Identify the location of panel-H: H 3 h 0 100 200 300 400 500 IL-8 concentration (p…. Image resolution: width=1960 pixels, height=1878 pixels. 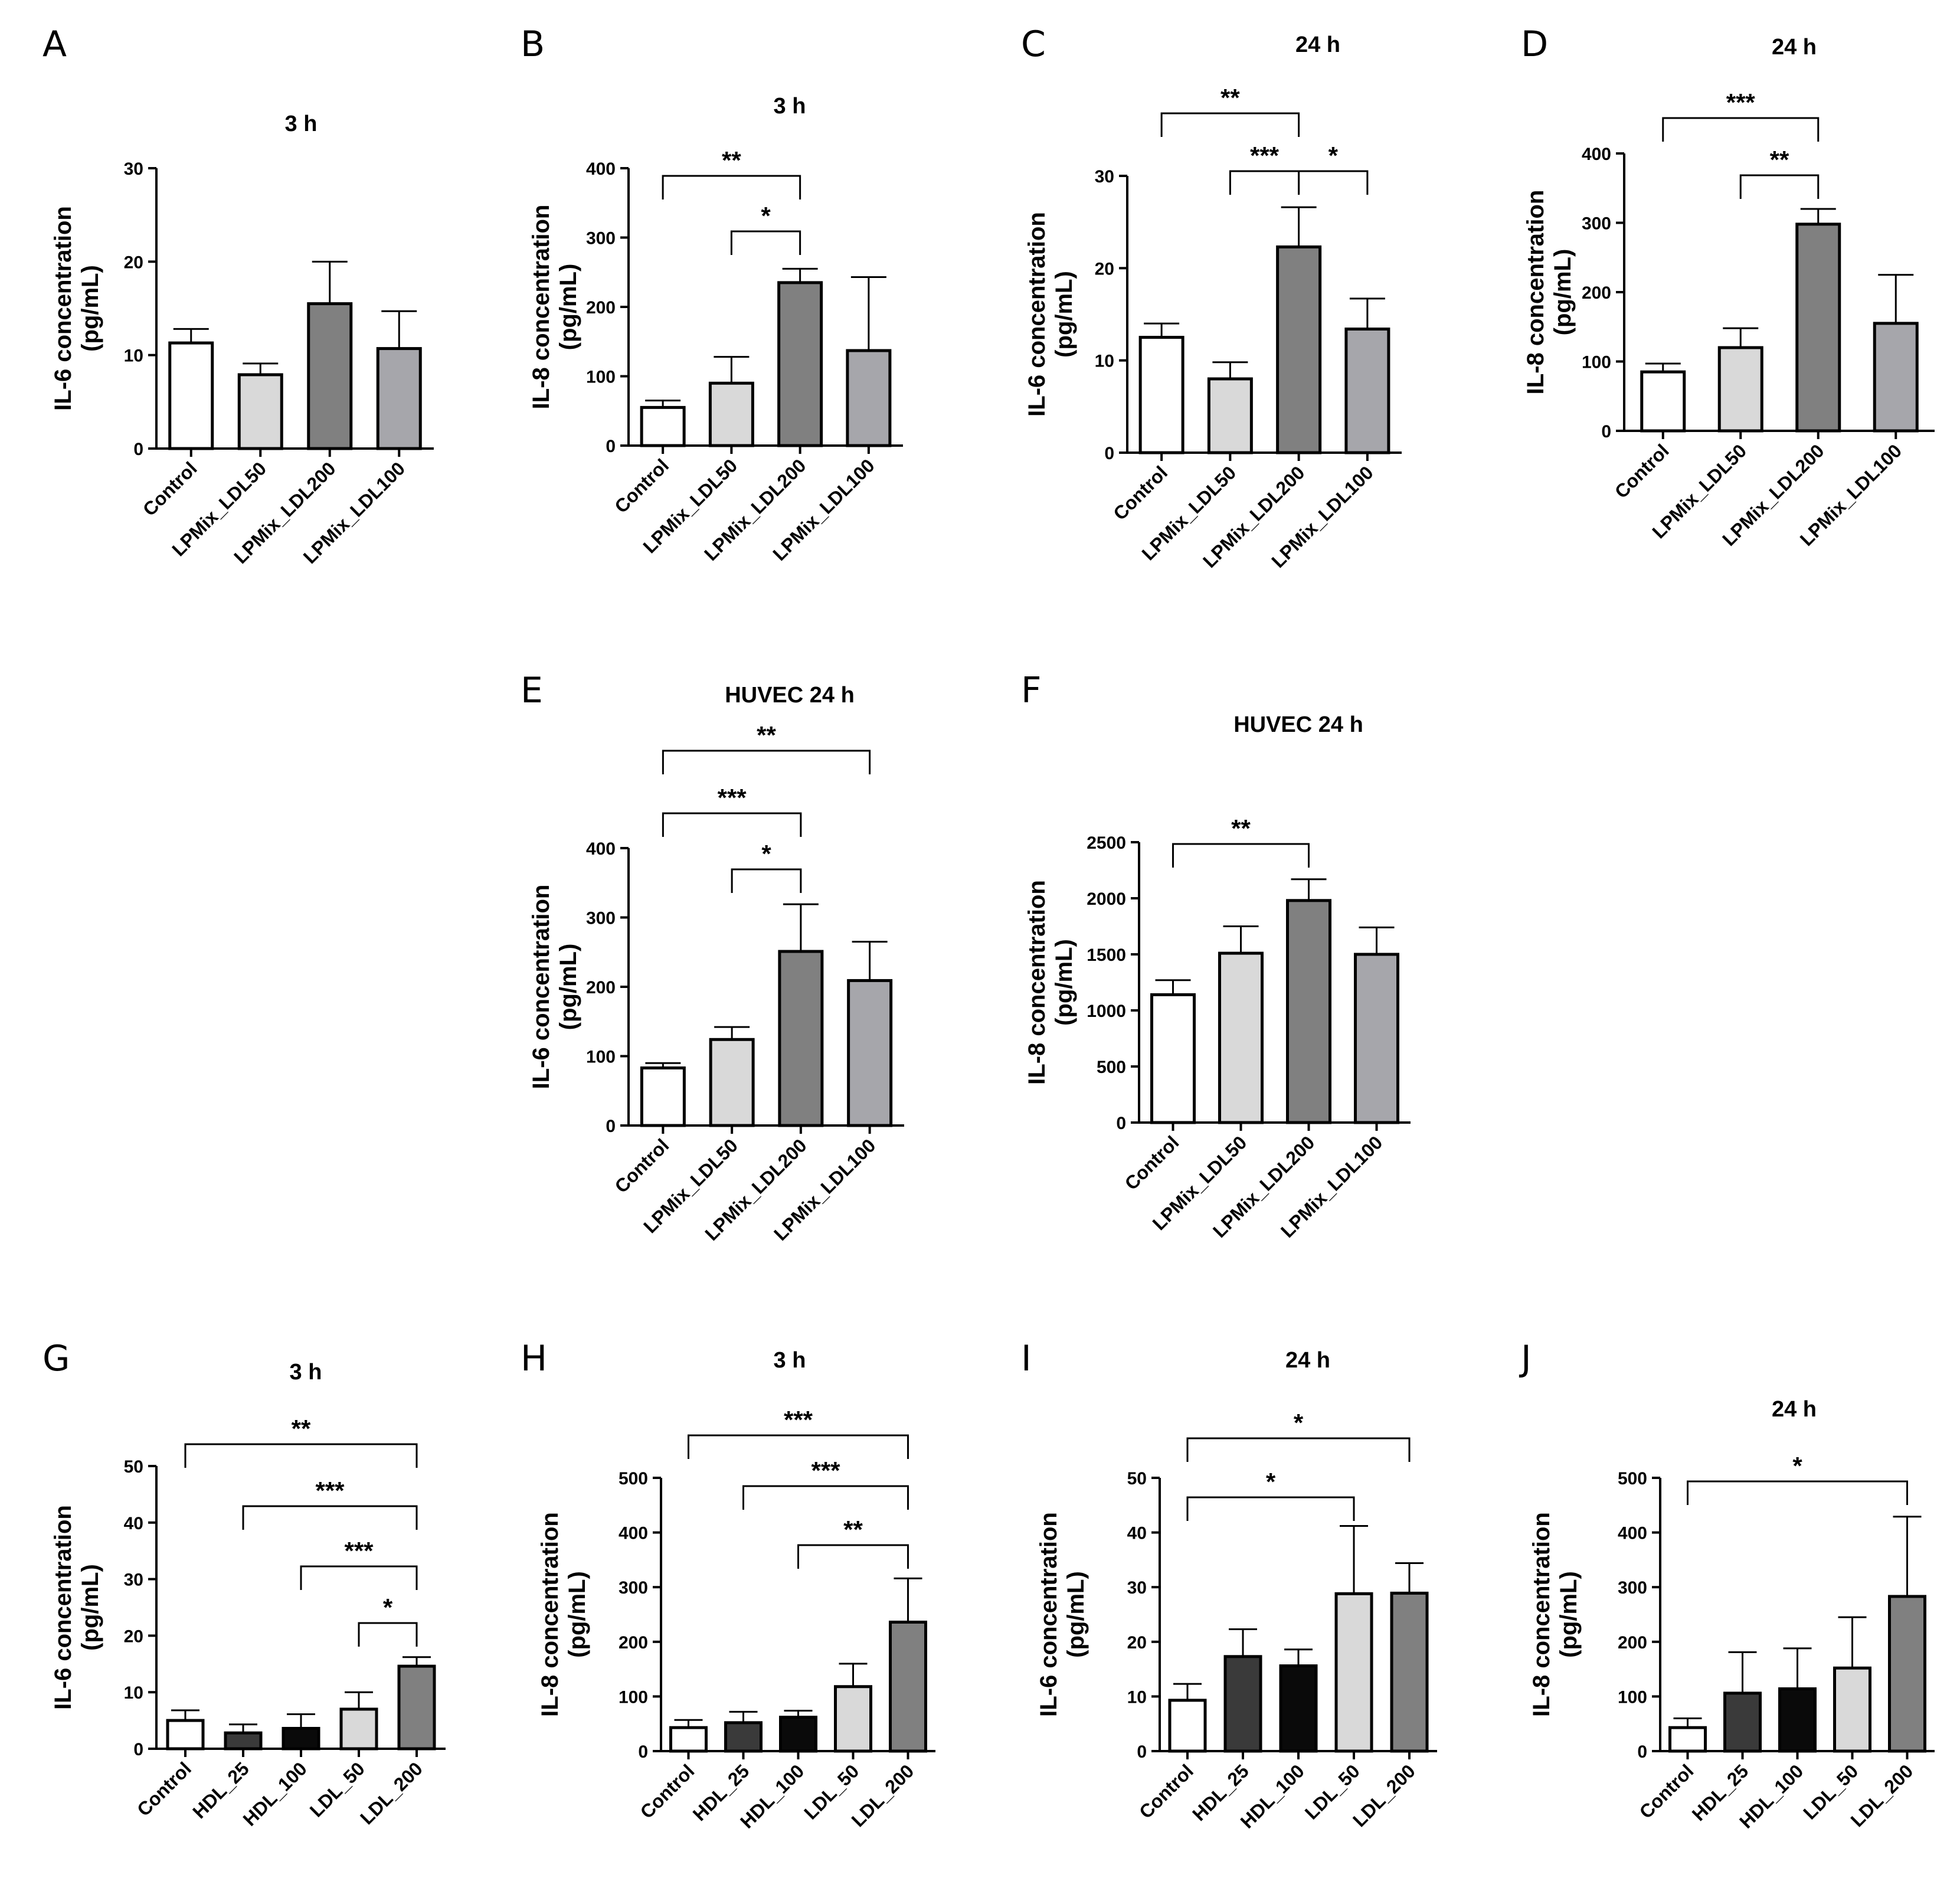
(728, 1585).